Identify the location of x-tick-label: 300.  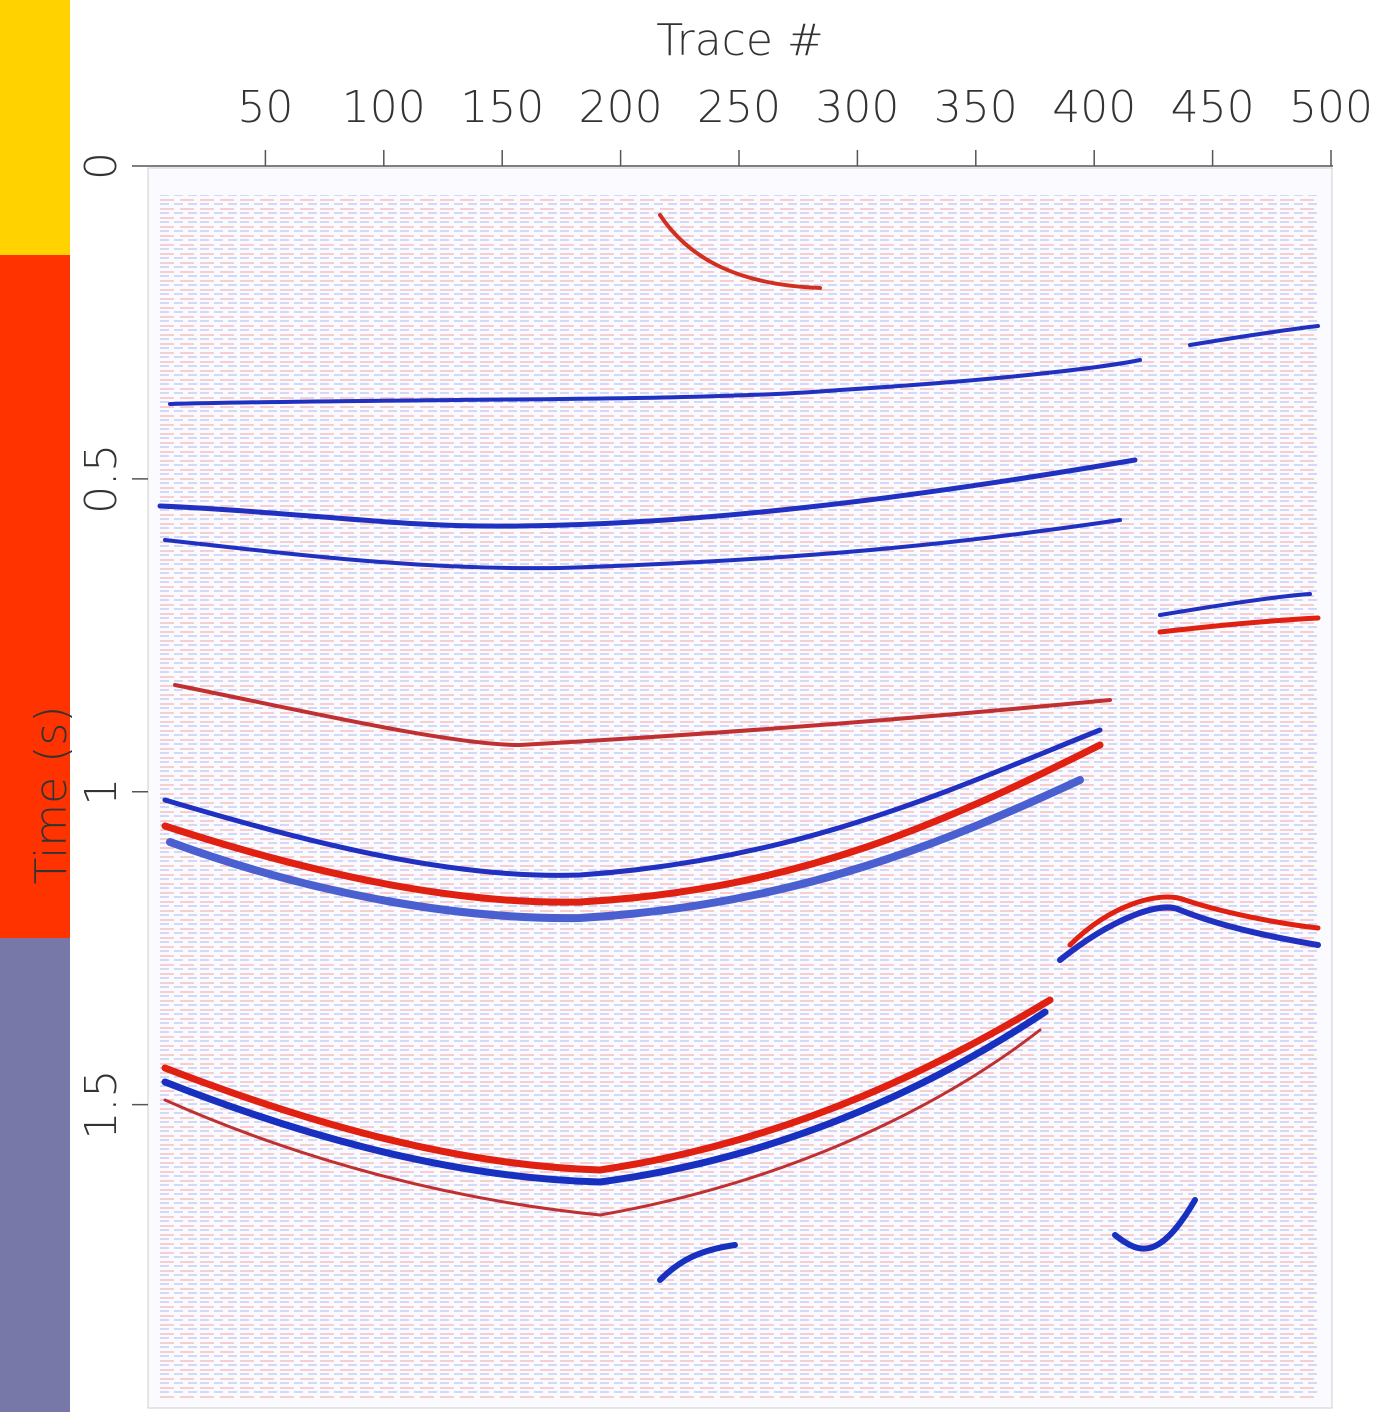
(857, 107).